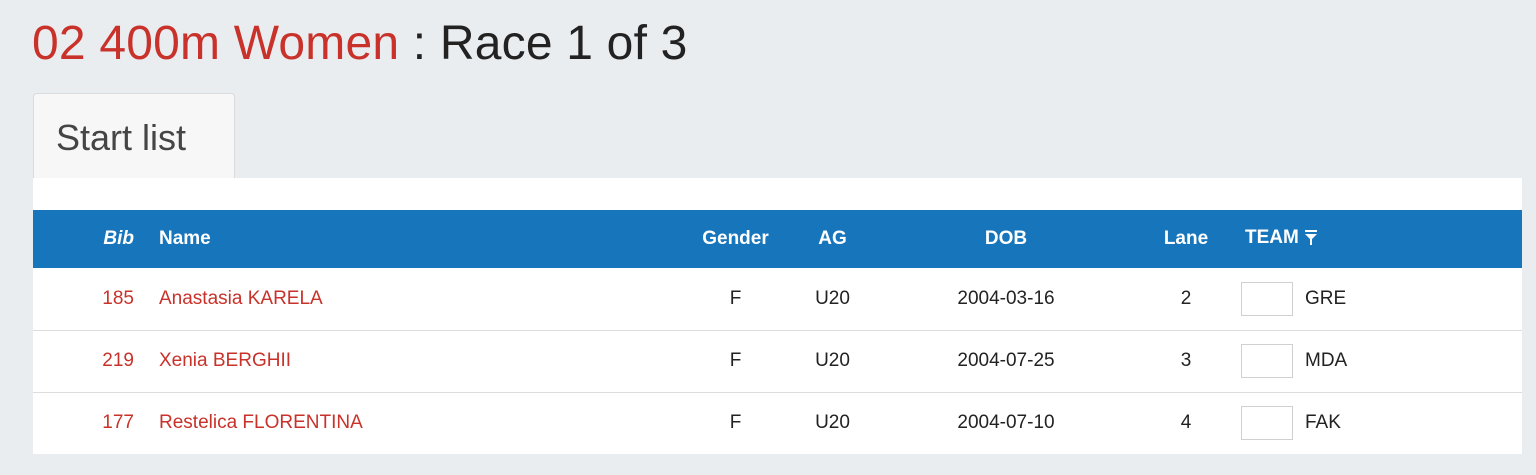 The image size is (1536, 475). I want to click on lane-cell: 4, so click(1186, 423).